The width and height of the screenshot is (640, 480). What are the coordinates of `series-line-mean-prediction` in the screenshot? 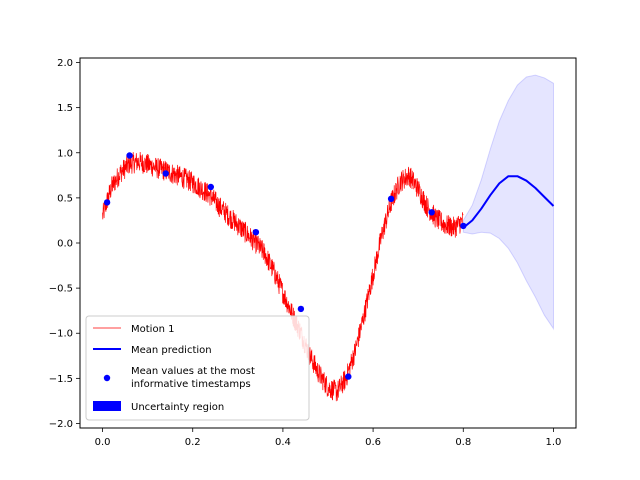 It's located at (508, 202).